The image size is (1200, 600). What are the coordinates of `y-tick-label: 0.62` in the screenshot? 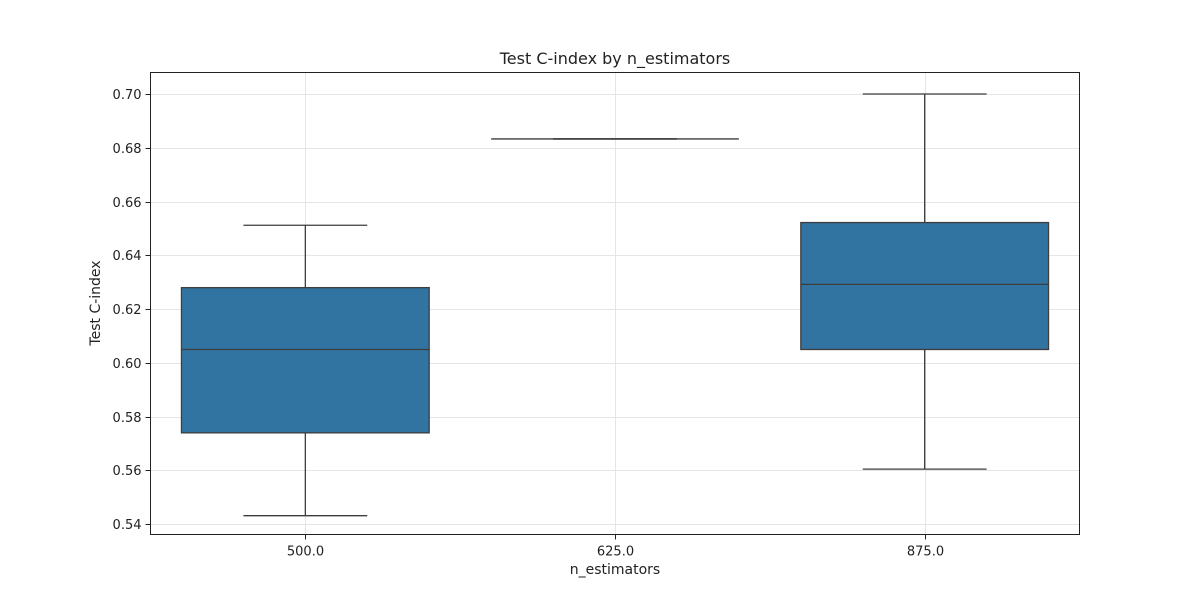 It's located at (127, 310).